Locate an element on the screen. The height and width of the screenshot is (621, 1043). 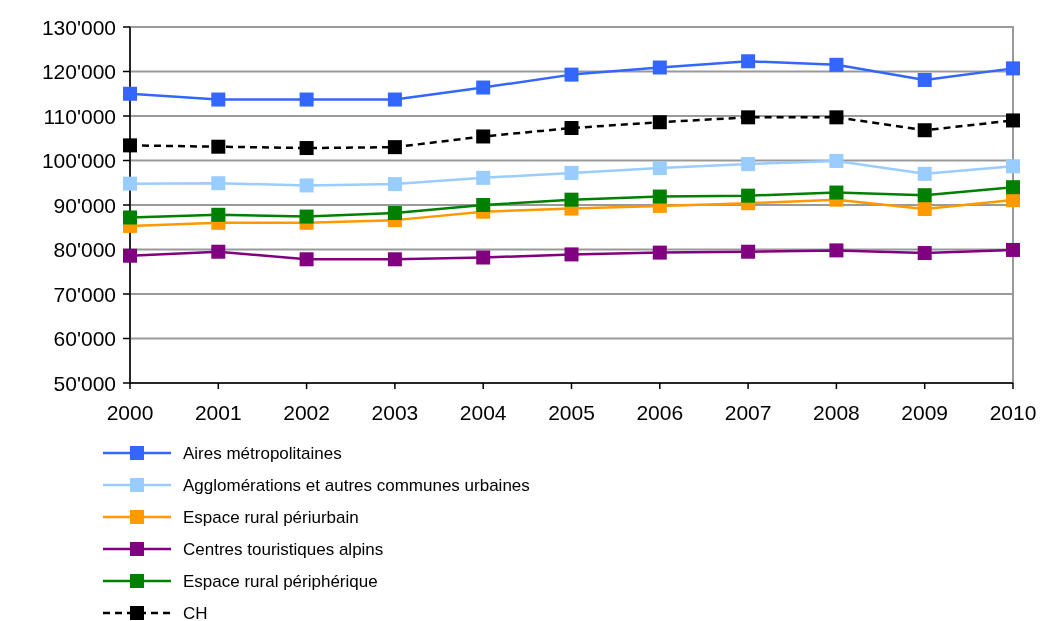
y-tick-label: 50'000 is located at coordinates (84, 383).